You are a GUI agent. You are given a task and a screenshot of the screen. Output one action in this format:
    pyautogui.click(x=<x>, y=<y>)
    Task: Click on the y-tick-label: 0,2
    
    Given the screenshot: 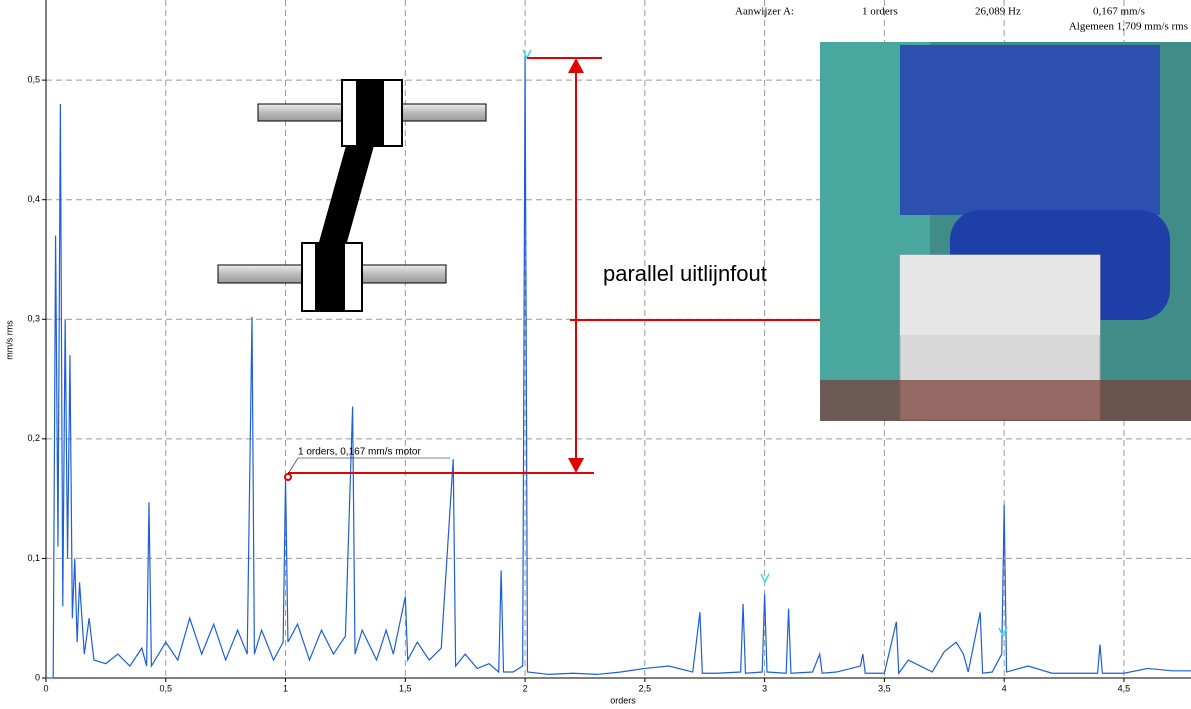 What is the action you would take?
    pyautogui.click(x=33, y=438)
    